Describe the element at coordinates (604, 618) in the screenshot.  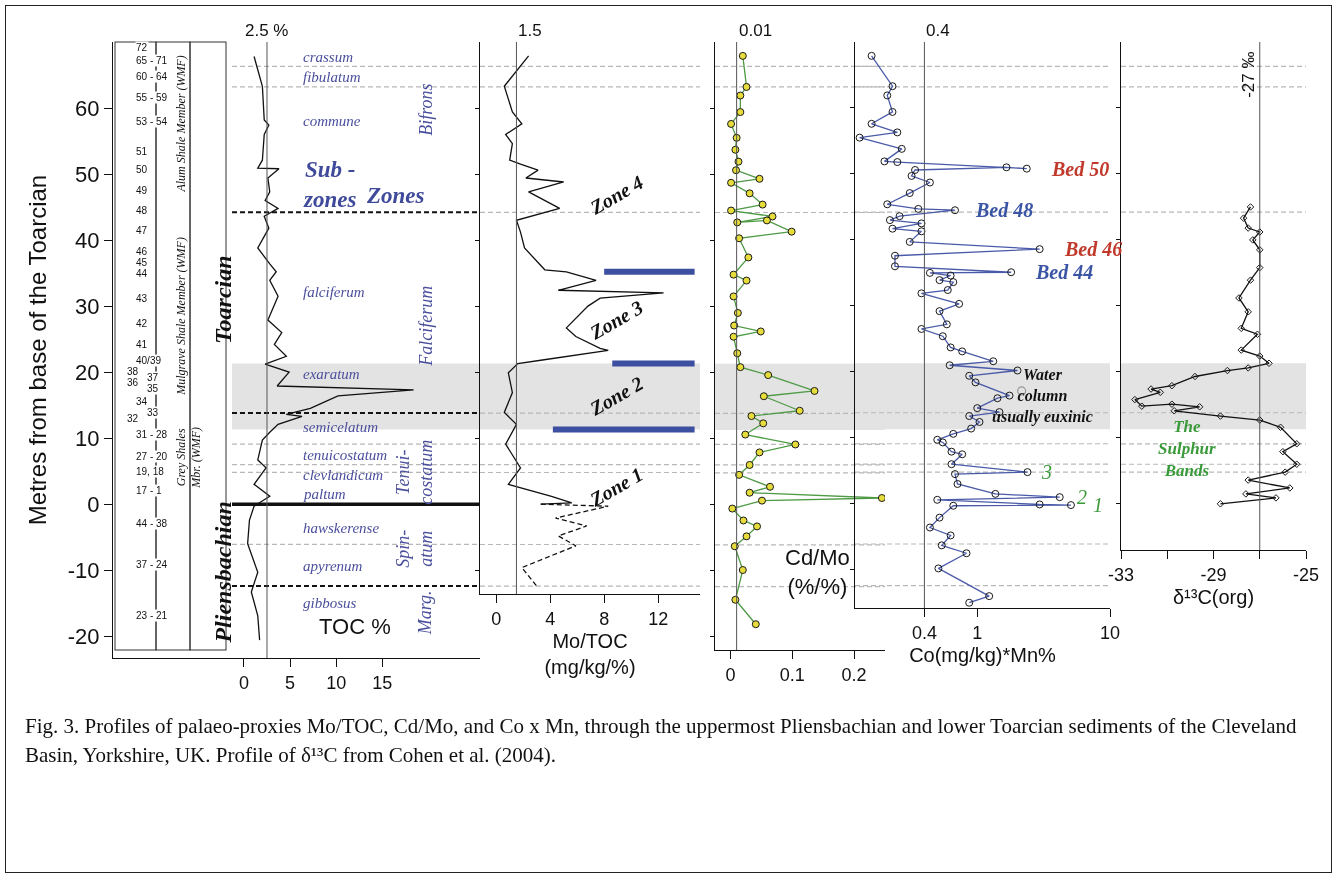
I see `x-tick-label: 8` at that location.